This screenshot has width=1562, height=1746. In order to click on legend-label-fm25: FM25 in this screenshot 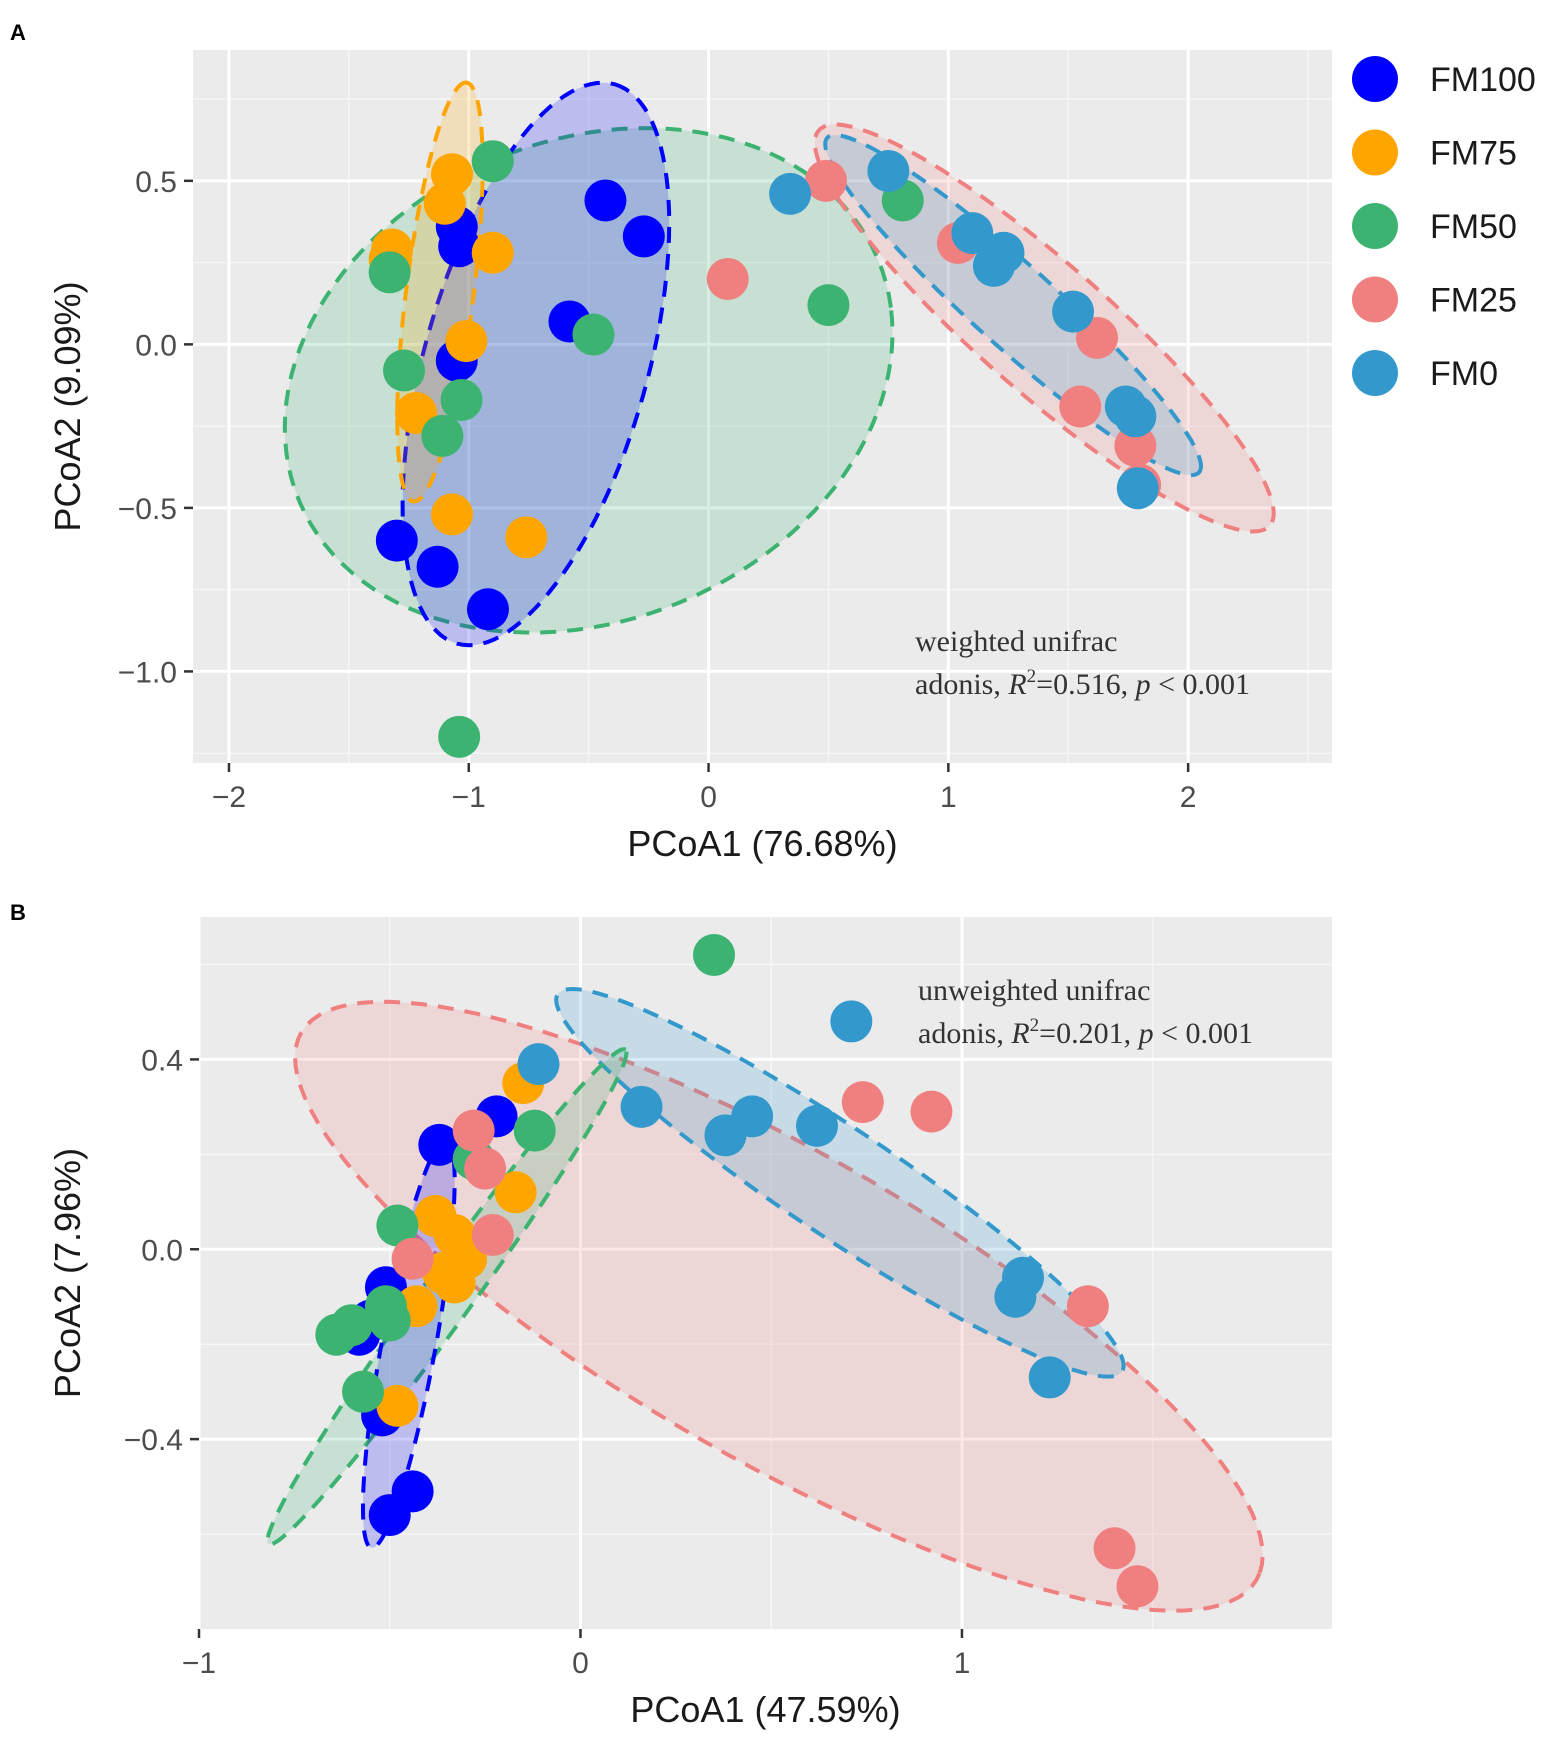, I will do `click(1473, 301)`.